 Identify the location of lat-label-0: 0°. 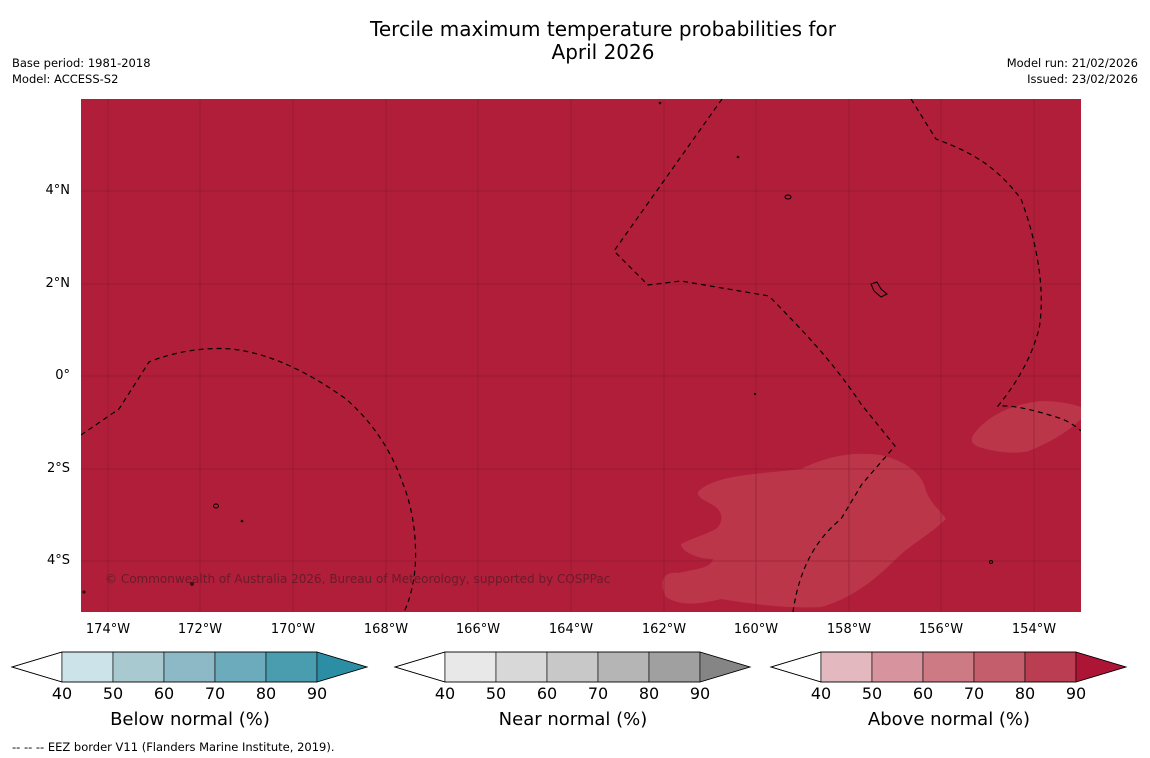
(62, 375).